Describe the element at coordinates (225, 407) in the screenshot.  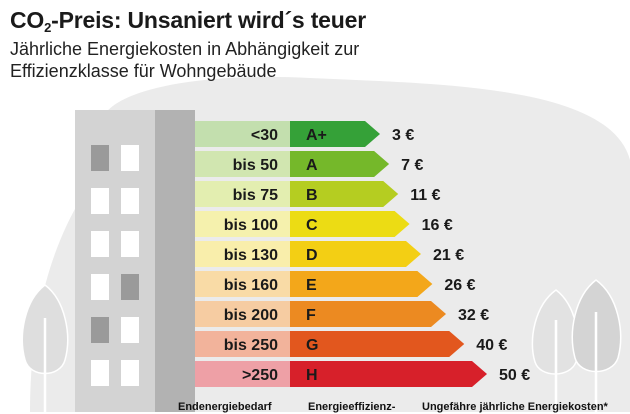
I see `footer-demand-label: Endenergiebedarf` at that location.